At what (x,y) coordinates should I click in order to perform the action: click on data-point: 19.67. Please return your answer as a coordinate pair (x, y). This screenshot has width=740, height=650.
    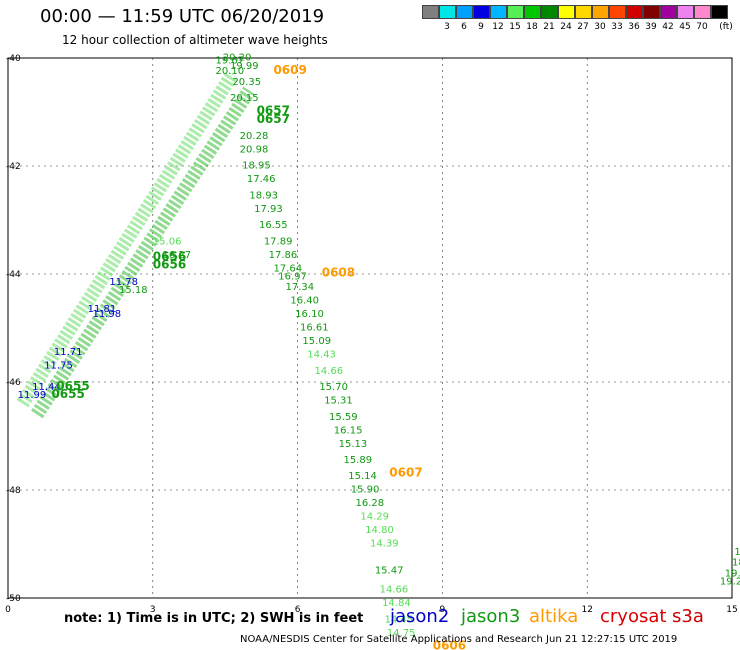
    Looking at the image, I should click on (230, 60).